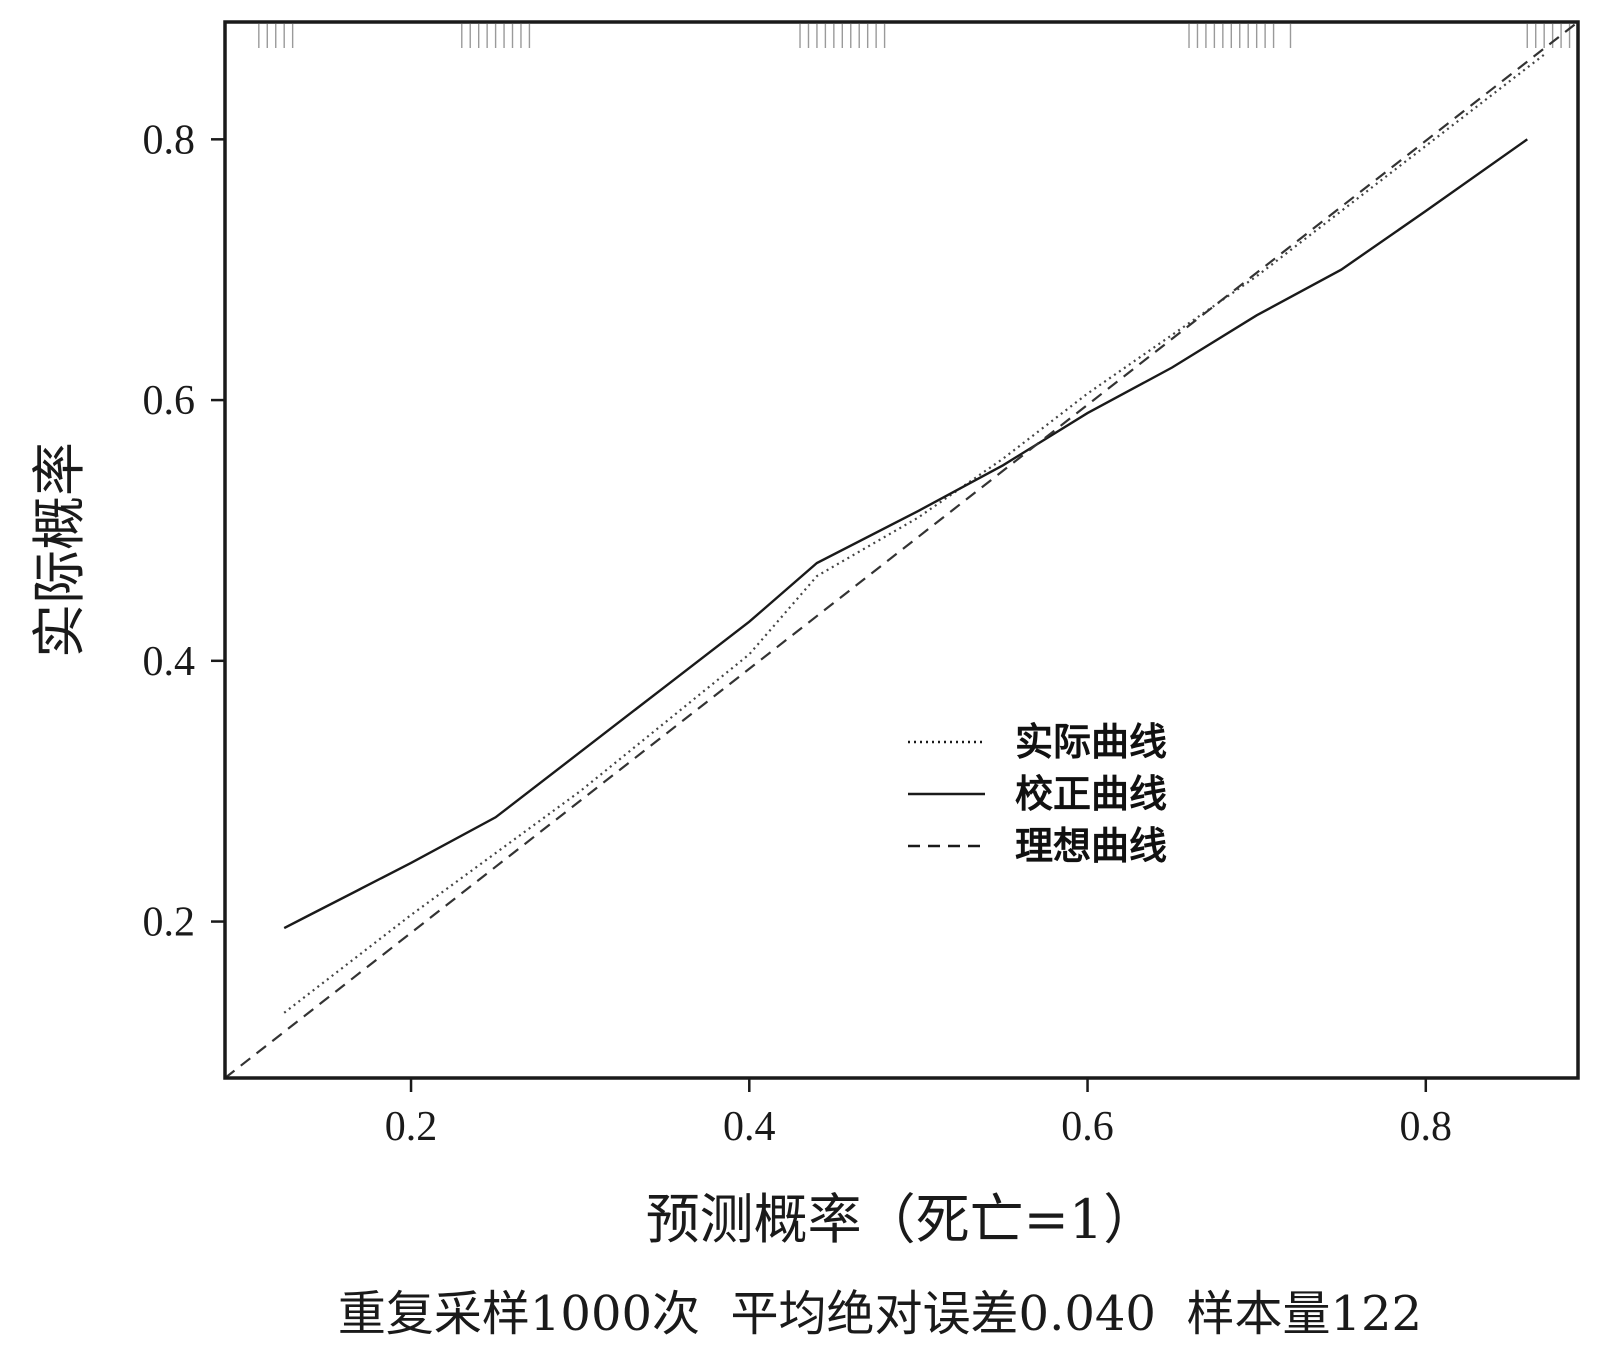  Describe the element at coordinates (169, 140) in the screenshot. I see `y-tick-label: 0.8` at that location.